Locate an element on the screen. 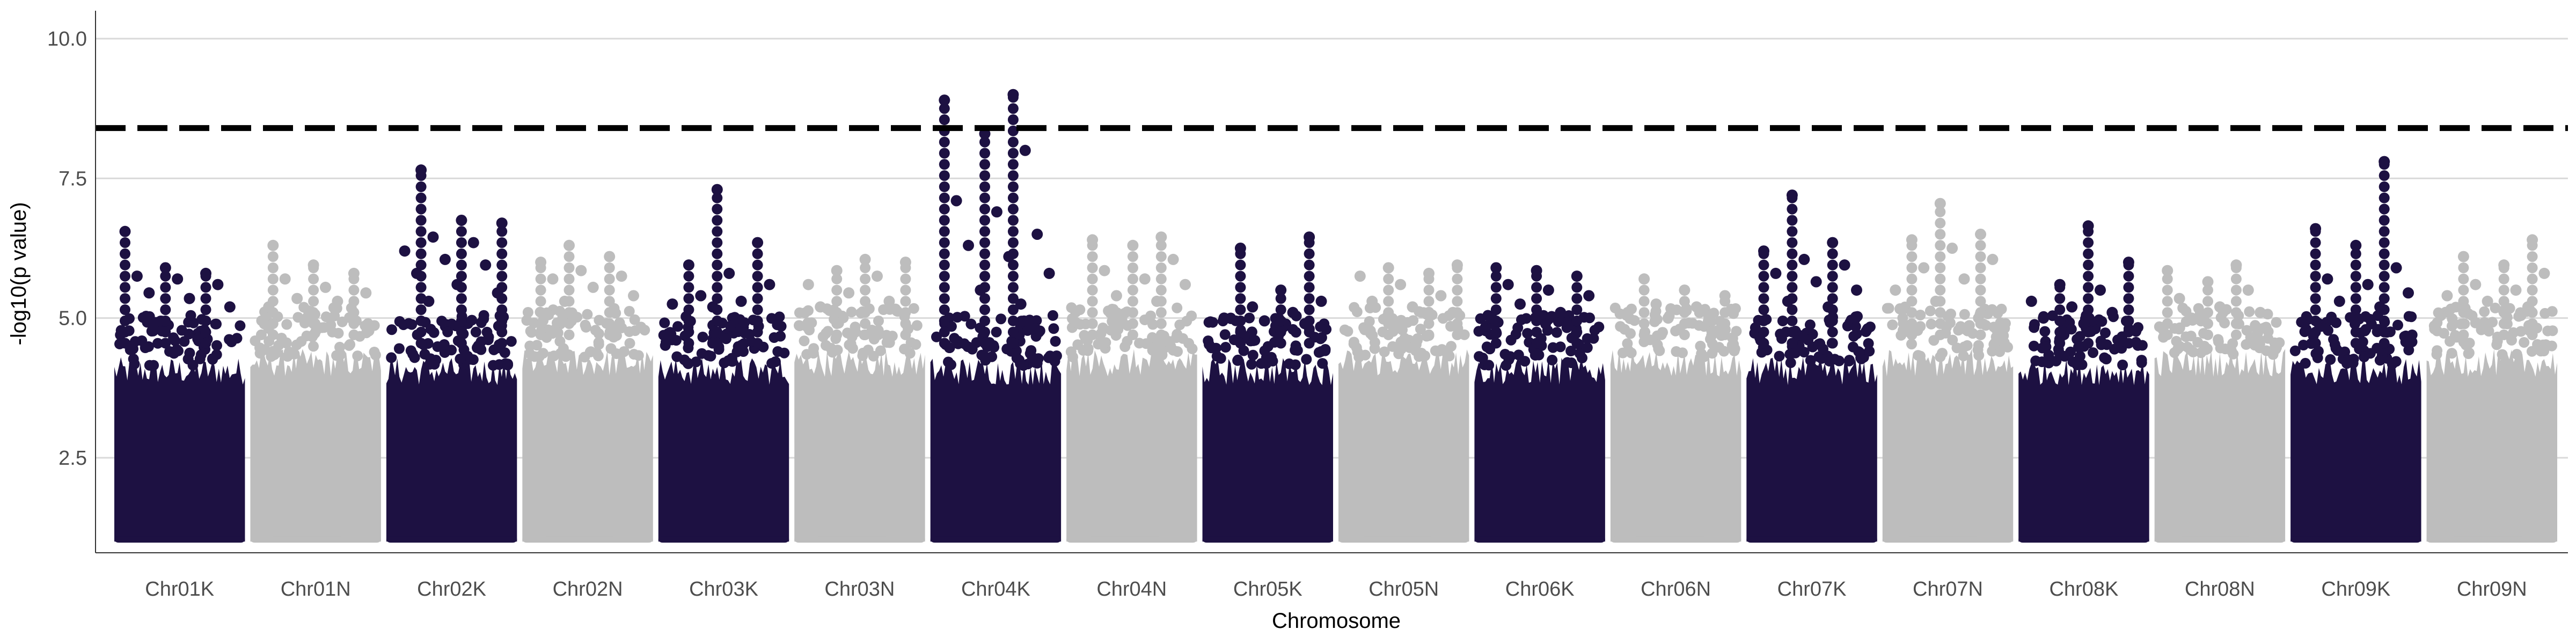  peaks-chr07n is located at coordinates (1944, 268).